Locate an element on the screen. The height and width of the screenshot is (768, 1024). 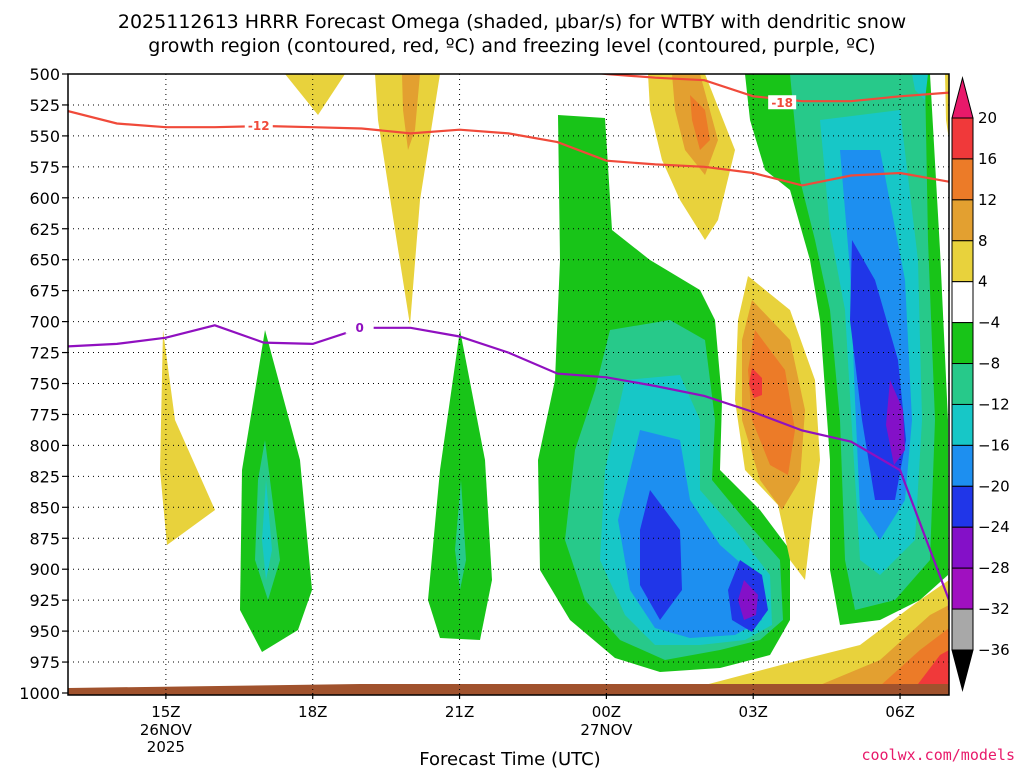
colorbar-bottom-triangle is located at coordinates (962, 670).